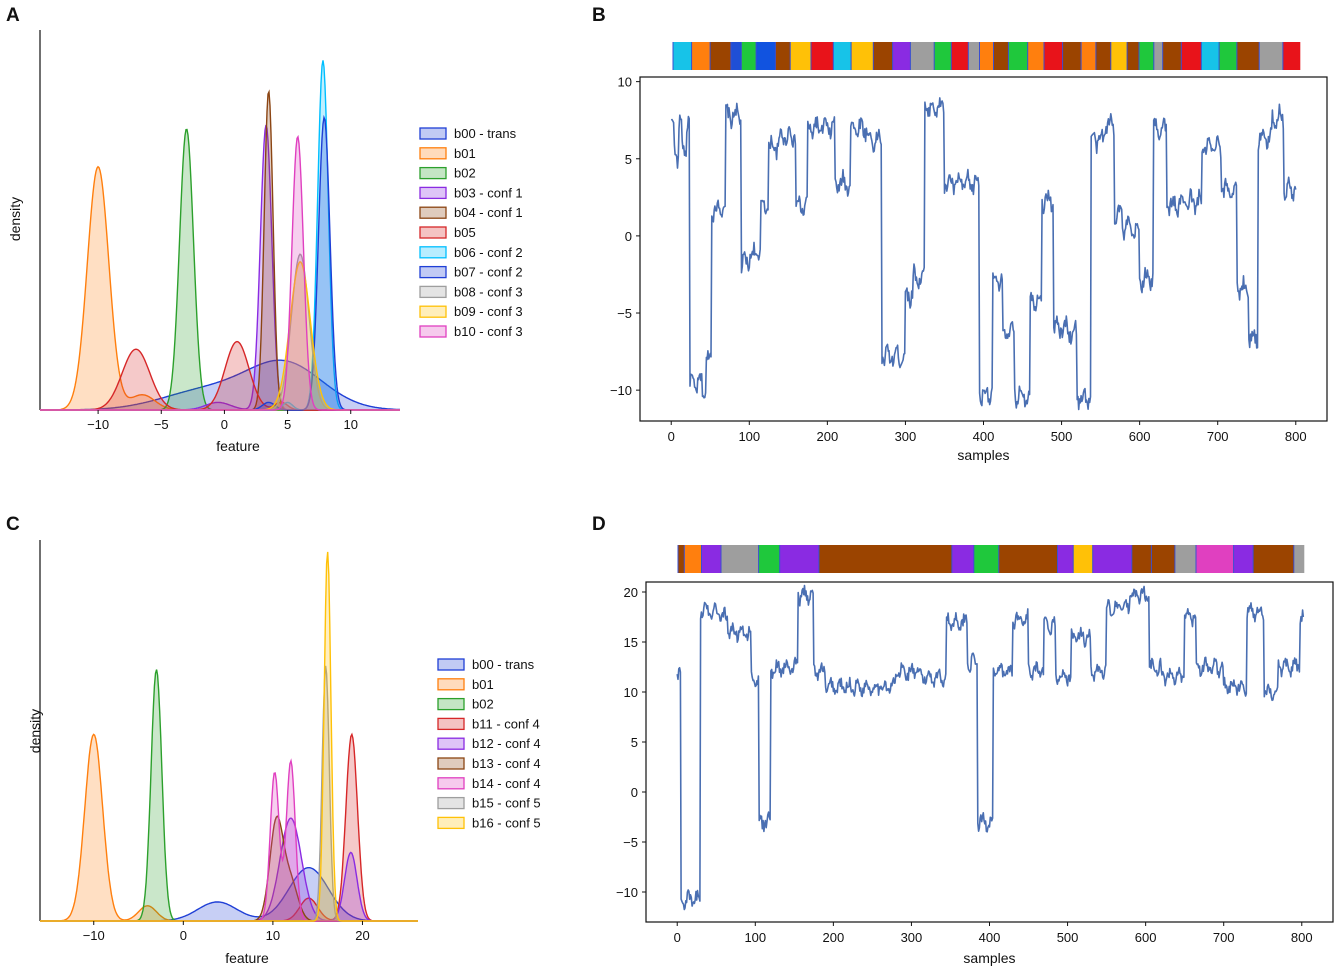 This screenshot has width=1335, height=966. What do you see at coordinates (631, 692) in the screenshot?
I see `y-tick-label: 10` at bounding box center [631, 692].